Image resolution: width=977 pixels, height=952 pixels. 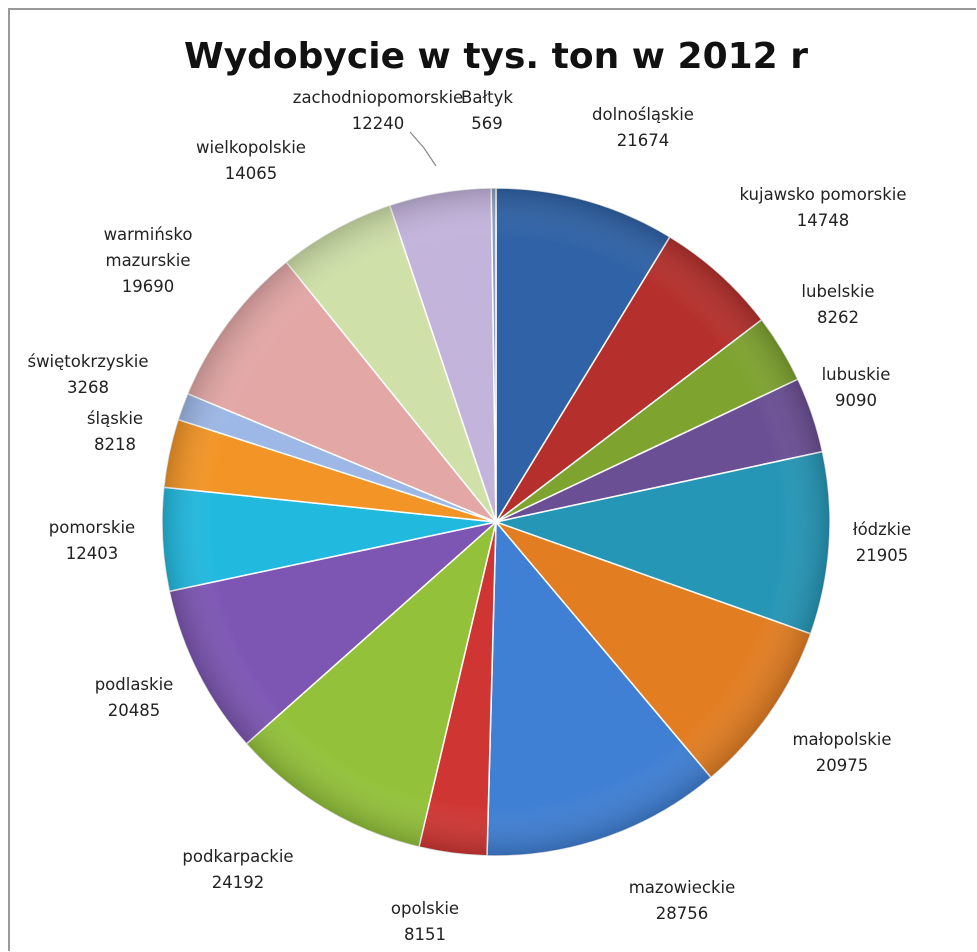 I want to click on slice-label-name: Bałtyk, so click(x=487, y=97).